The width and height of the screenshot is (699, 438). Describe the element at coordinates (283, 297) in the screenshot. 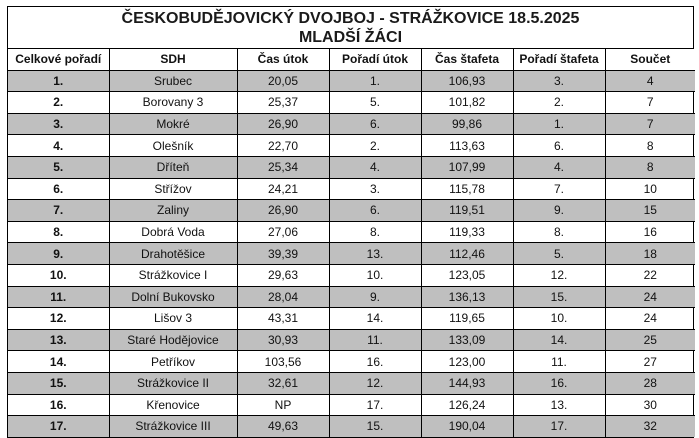

I see `attack-time-cell: 28,04` at that location.